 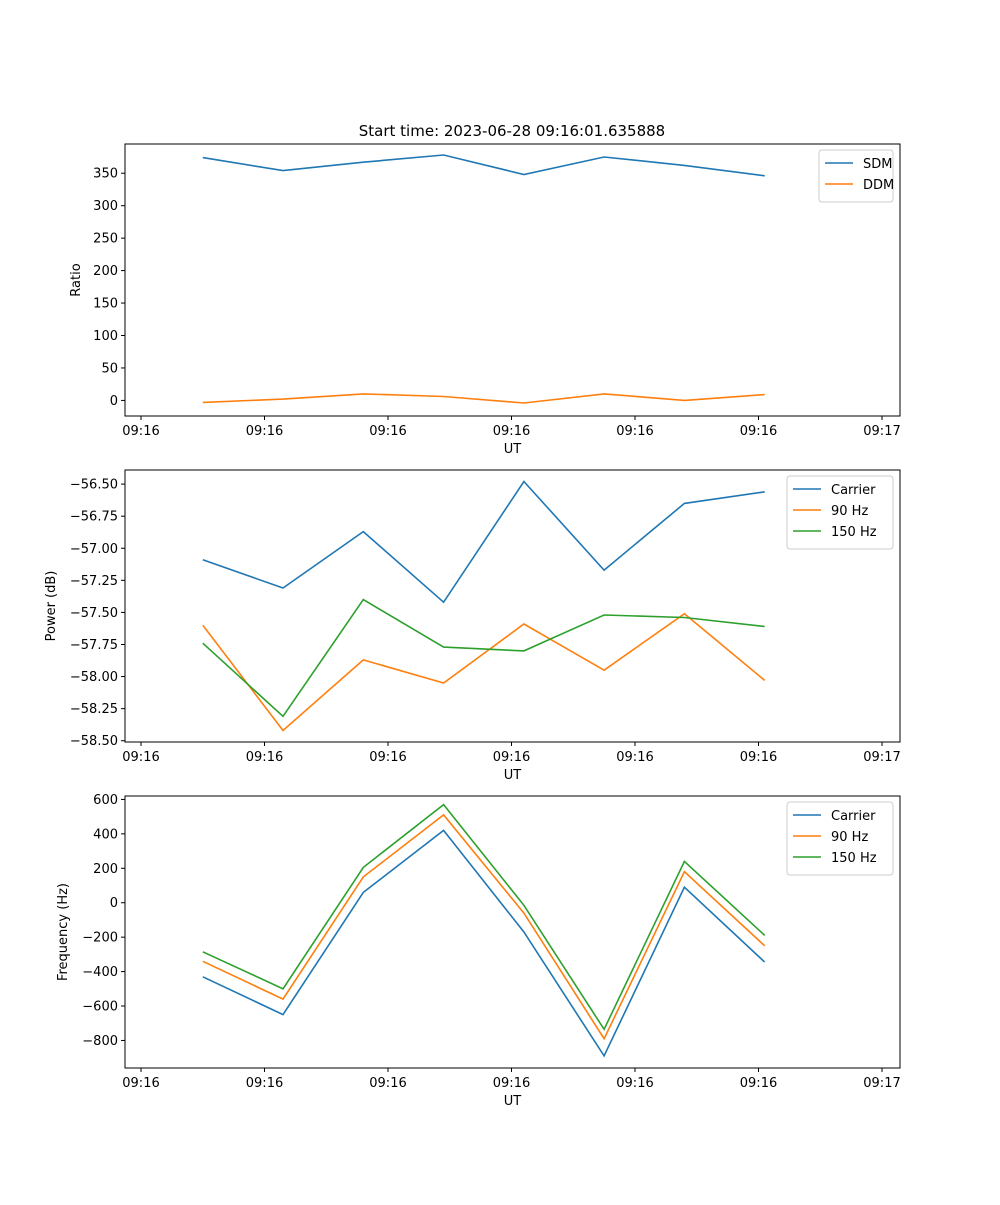 I want to click on y-tick-label: −800, so click(x=100, y=1041).